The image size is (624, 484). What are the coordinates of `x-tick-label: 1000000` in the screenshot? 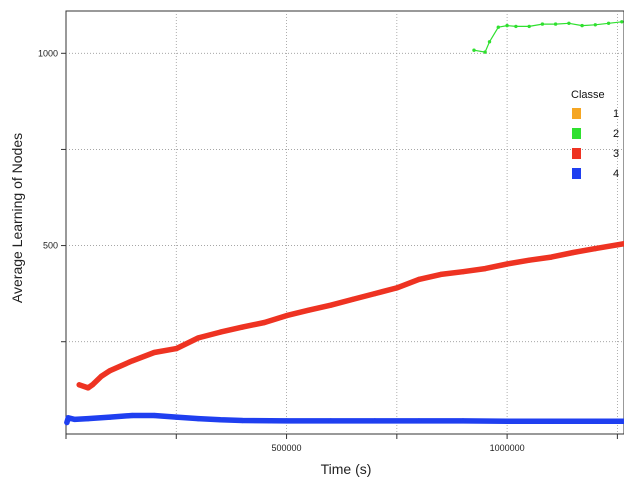 It's located at (507, 448).